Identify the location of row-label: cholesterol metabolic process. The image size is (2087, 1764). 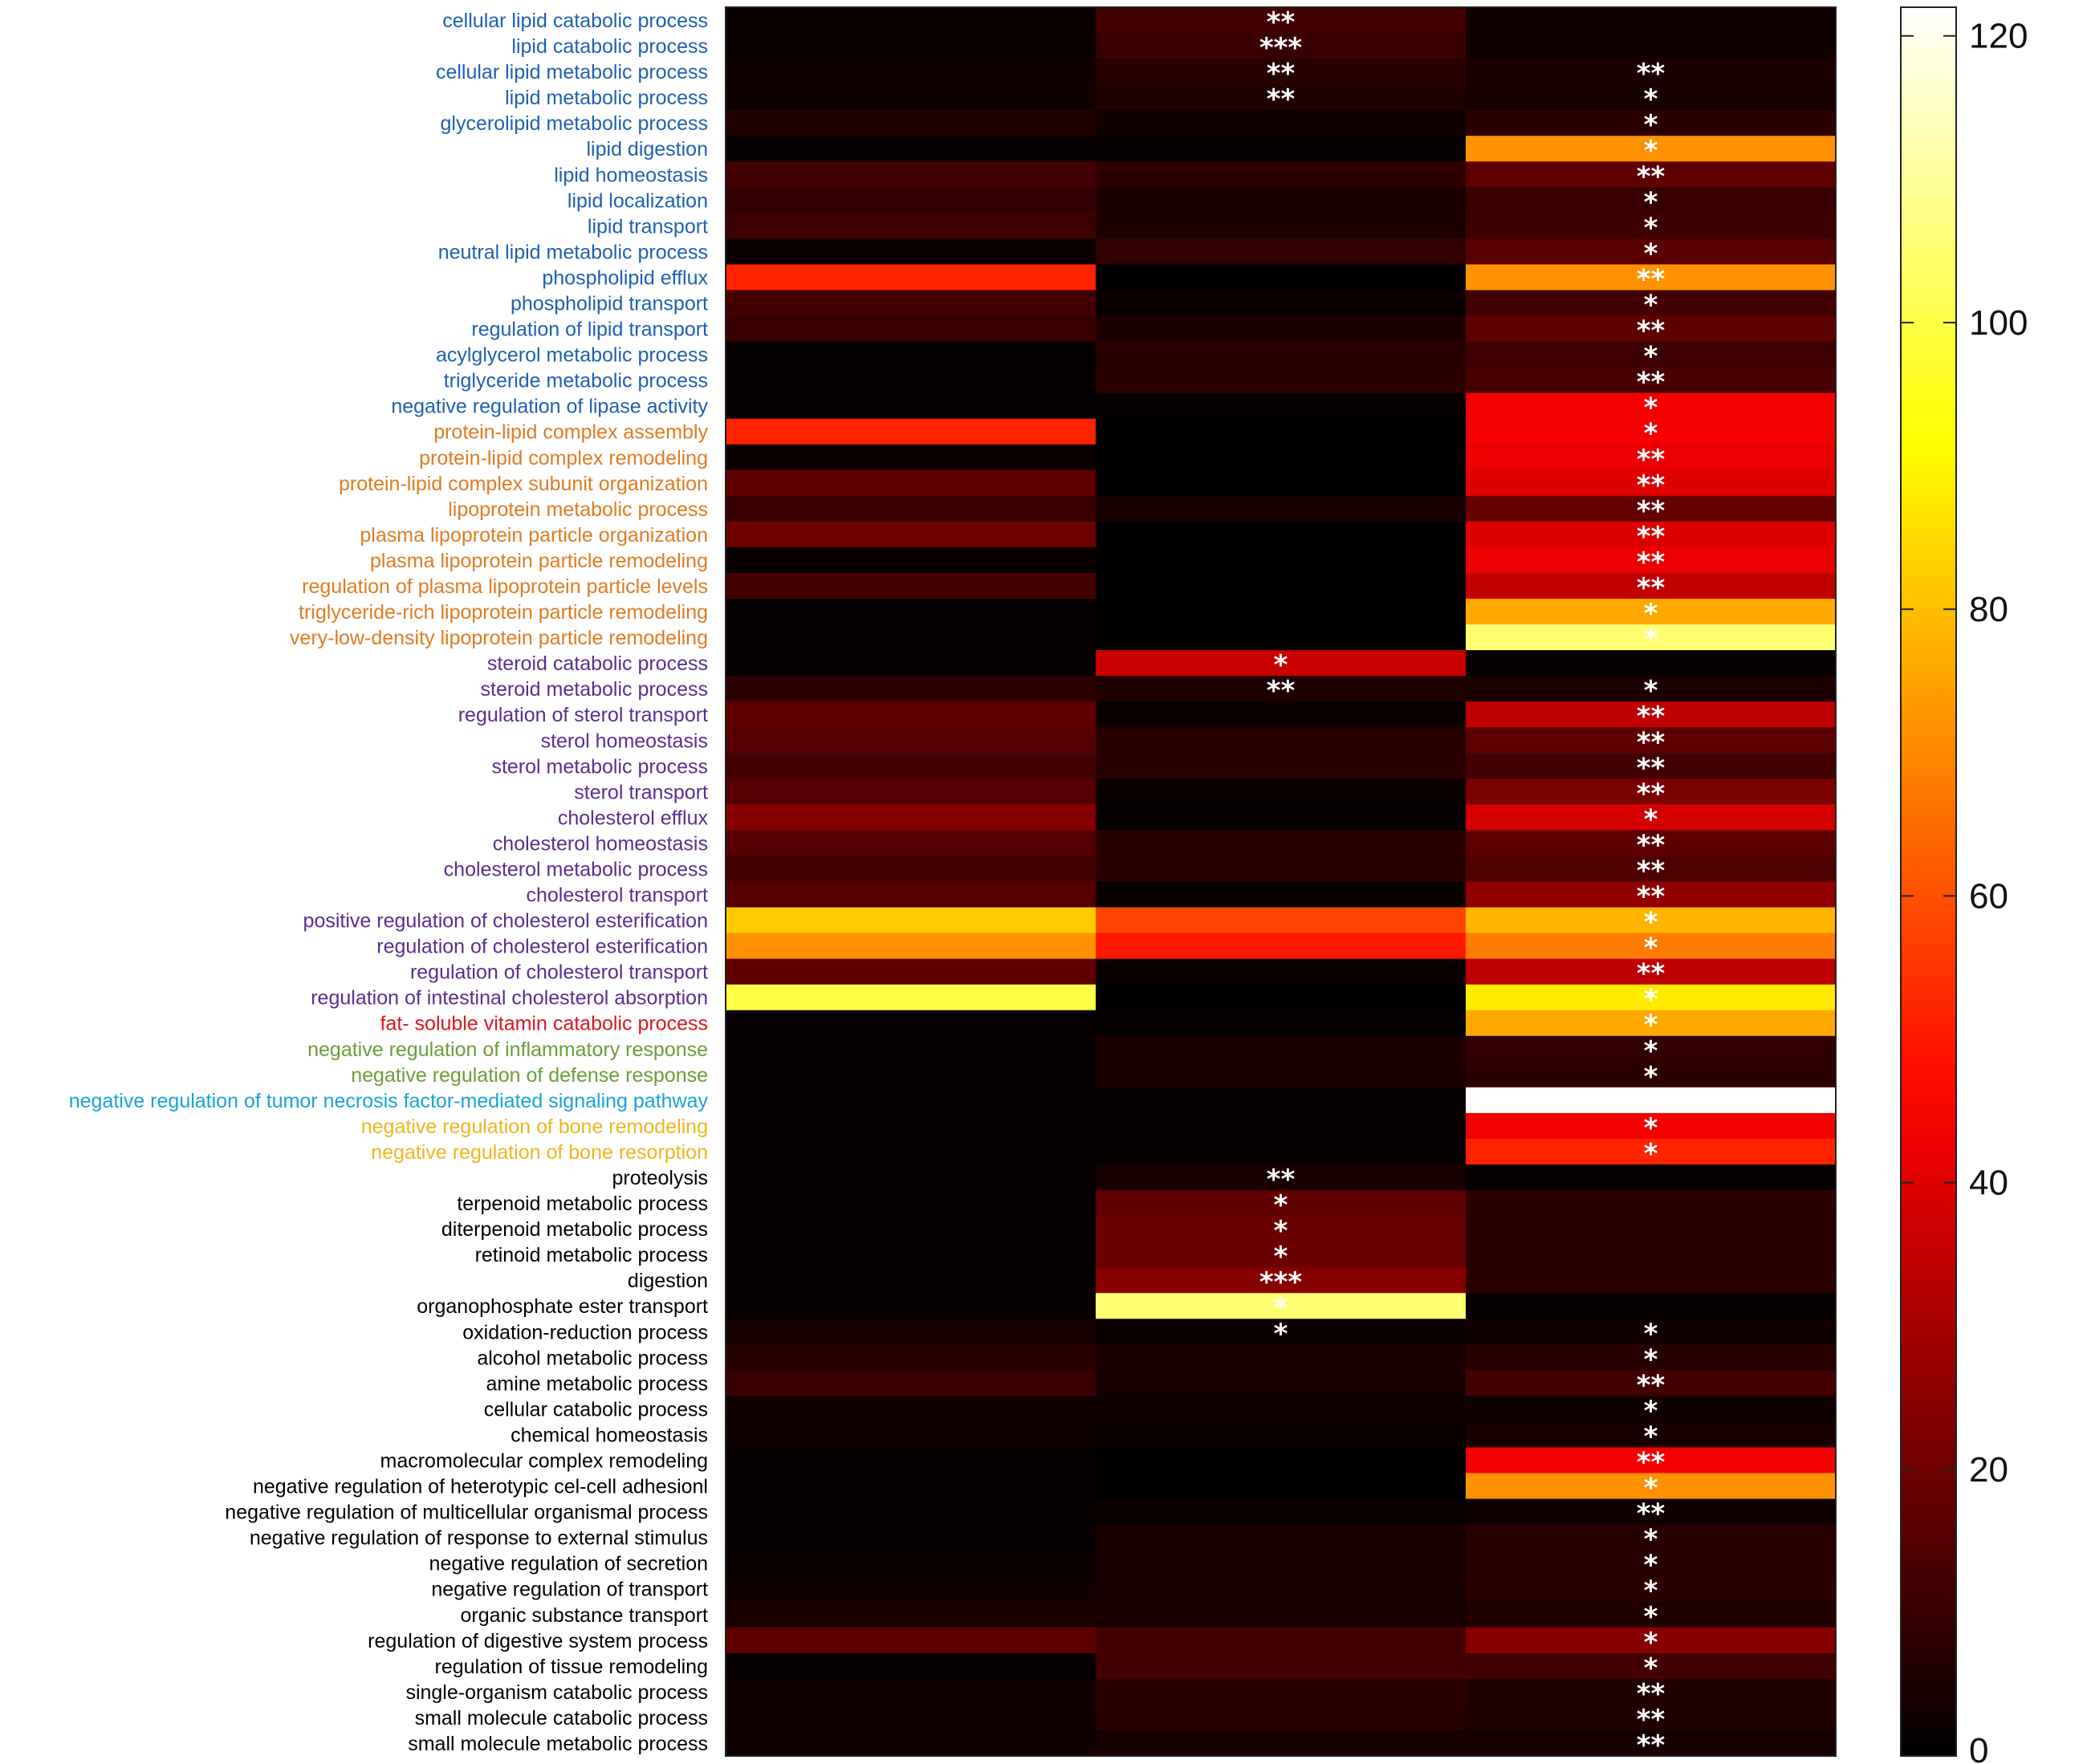
(576, 869).